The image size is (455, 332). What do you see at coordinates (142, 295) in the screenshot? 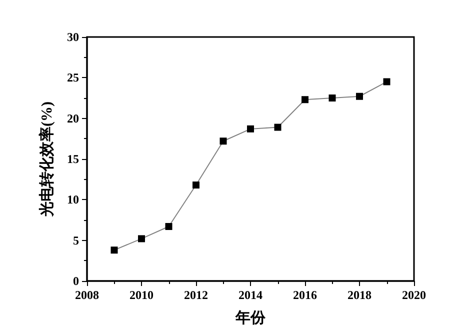
I see `x-tick-label: 2010` at bounding box center [142, 295].